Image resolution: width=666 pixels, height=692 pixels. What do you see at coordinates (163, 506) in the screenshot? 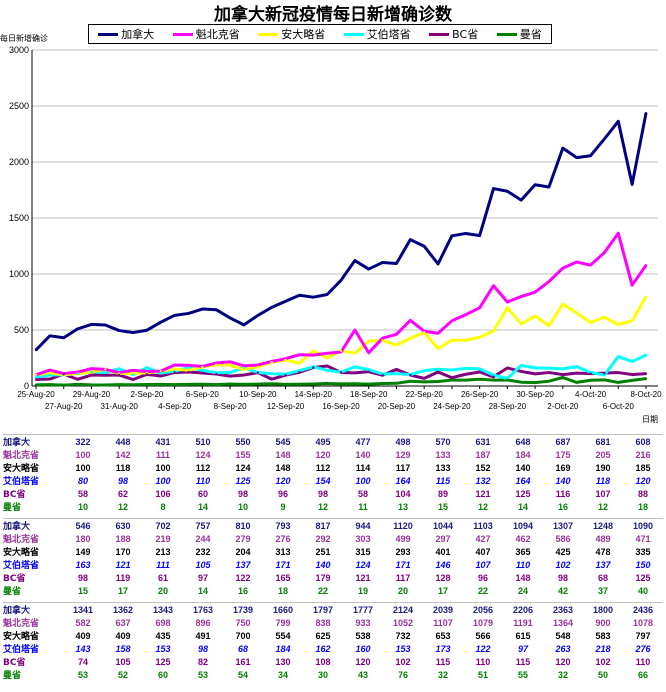
I see `data-label: 8` at bounding box center [163, 506].